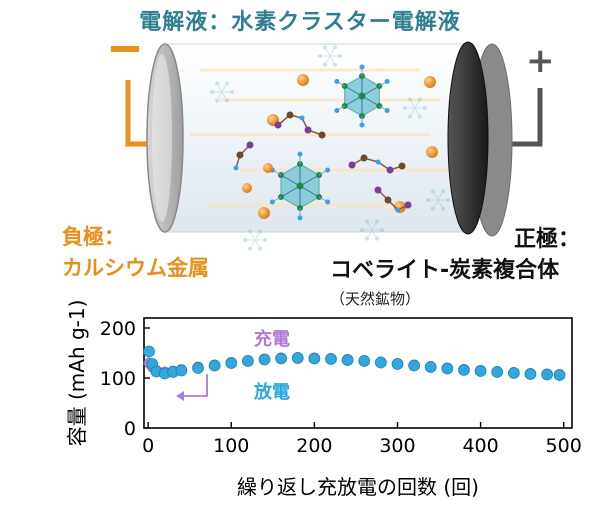 This screenshot has height=518, width=600. Describe the element at coordinates (231, 446) in the screenshot. I see `x-tick-label: 100` at that location.